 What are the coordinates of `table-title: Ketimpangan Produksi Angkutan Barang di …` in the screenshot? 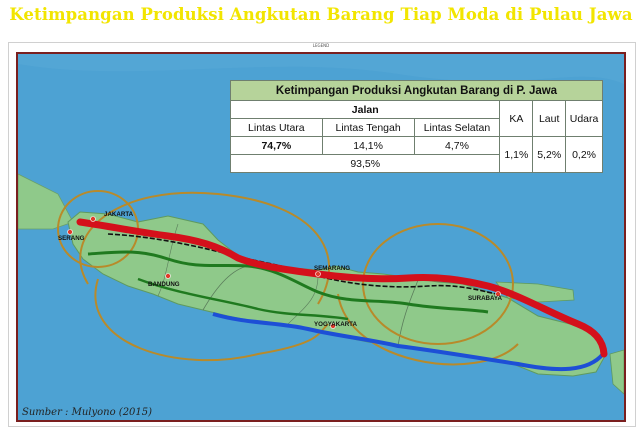 It's located at (416, 90).